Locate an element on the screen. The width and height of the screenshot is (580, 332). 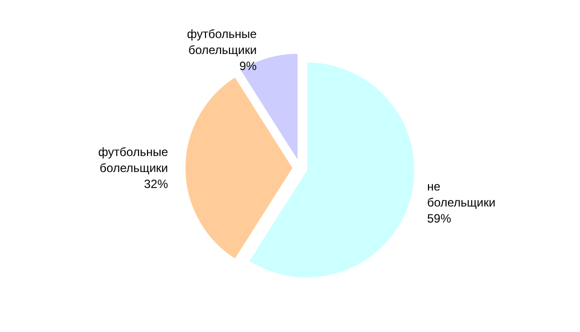
slice-label: не болельщики is located at coordinates (461, 194).